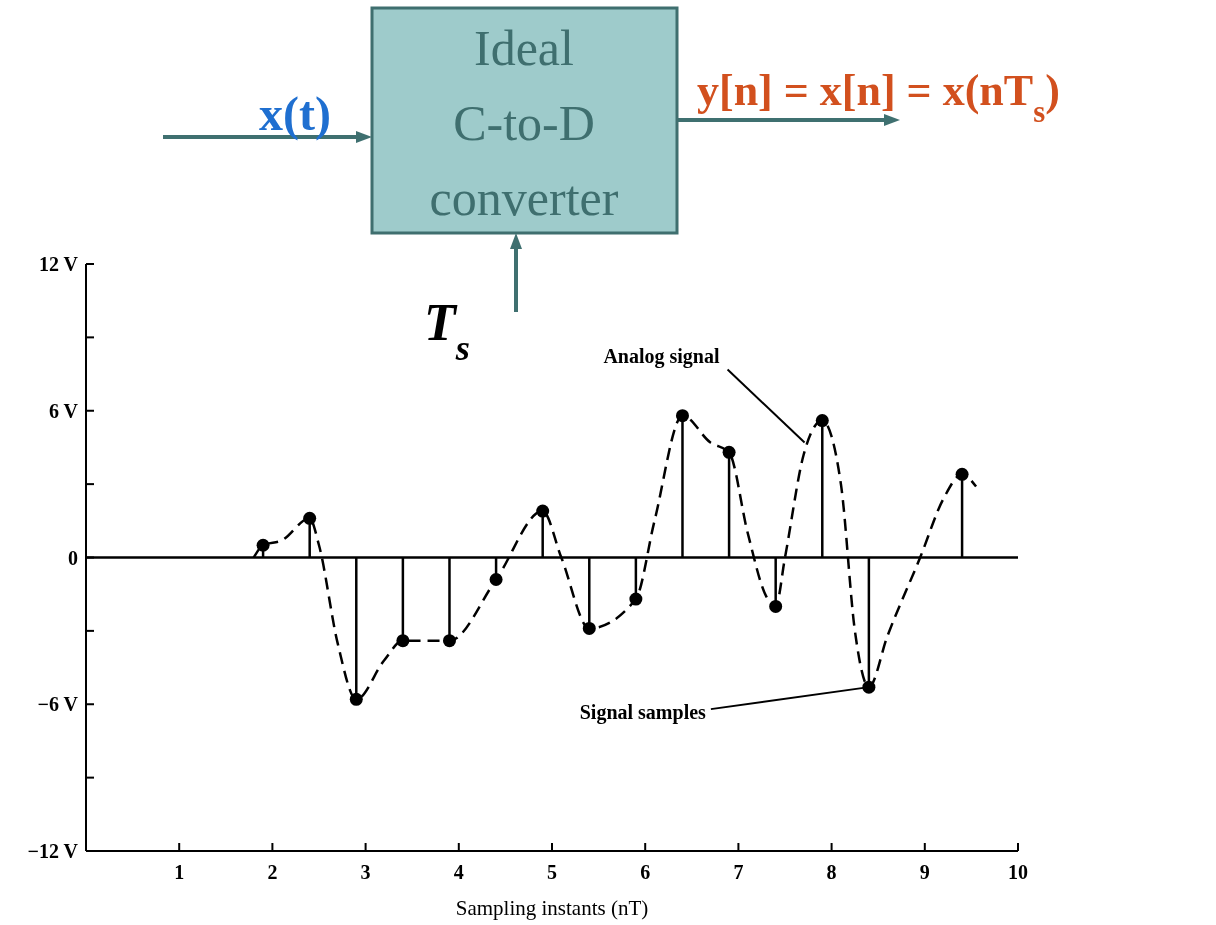  What do you see at coordinates (661, 356) in the screenshot?
I see `annotation: Analog signal` at bounding box center [661, 356].